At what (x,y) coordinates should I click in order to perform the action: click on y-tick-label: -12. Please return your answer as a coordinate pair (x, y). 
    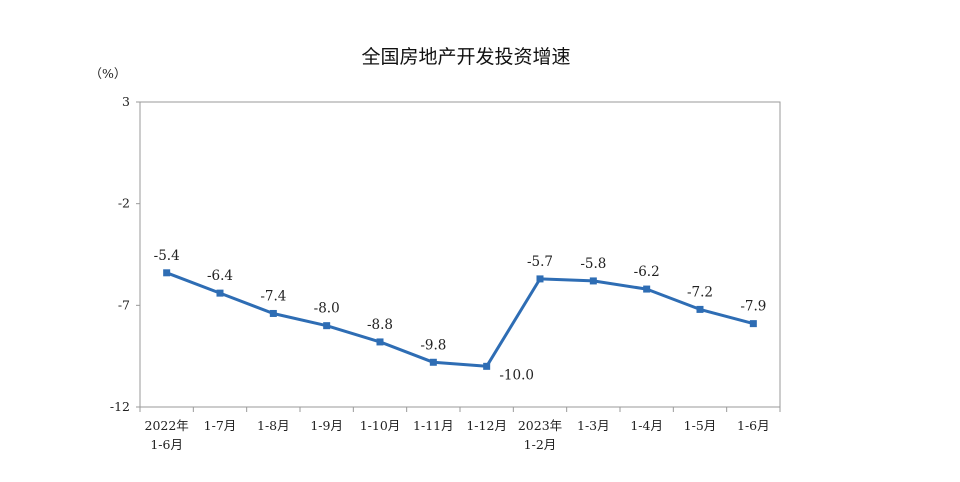
    Looking at the image, I should click on (120, 406).